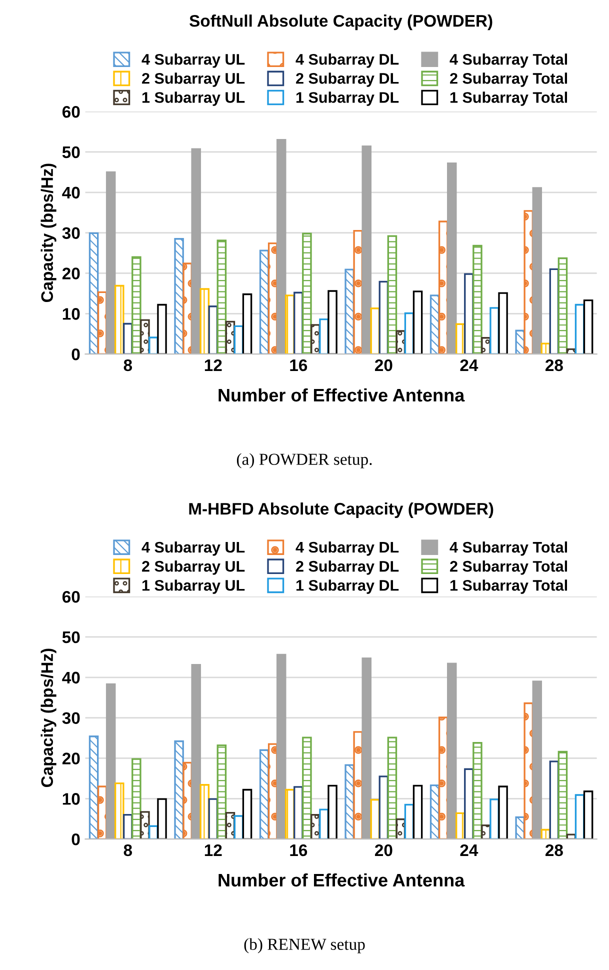 The height and width of the screenshot is (970, 609). Describe the element at coordinates (341, 22) in the screenshot. I see `chart-title: SoftNull Absolute Capacity (POWDER)` at that location.